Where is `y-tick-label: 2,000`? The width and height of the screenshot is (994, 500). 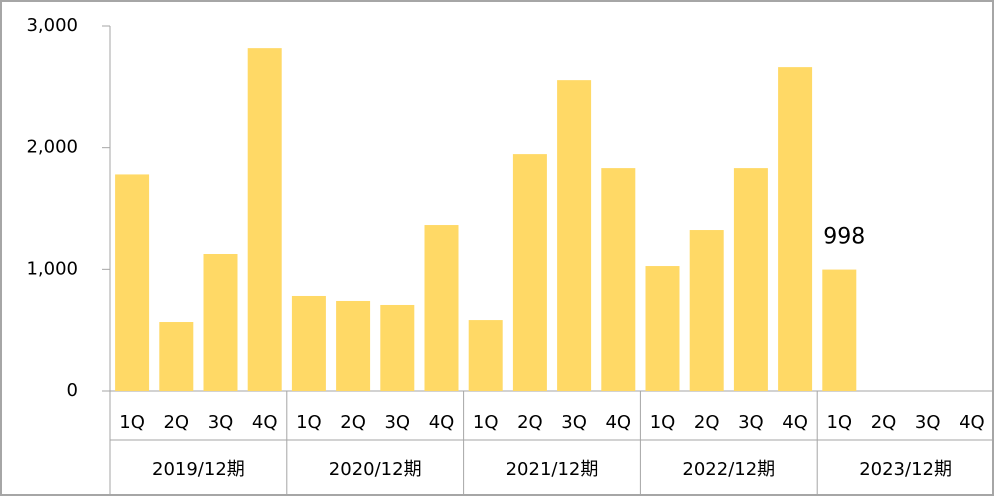 y-tick-label: 2,000 is located at coordinates (52, 147).